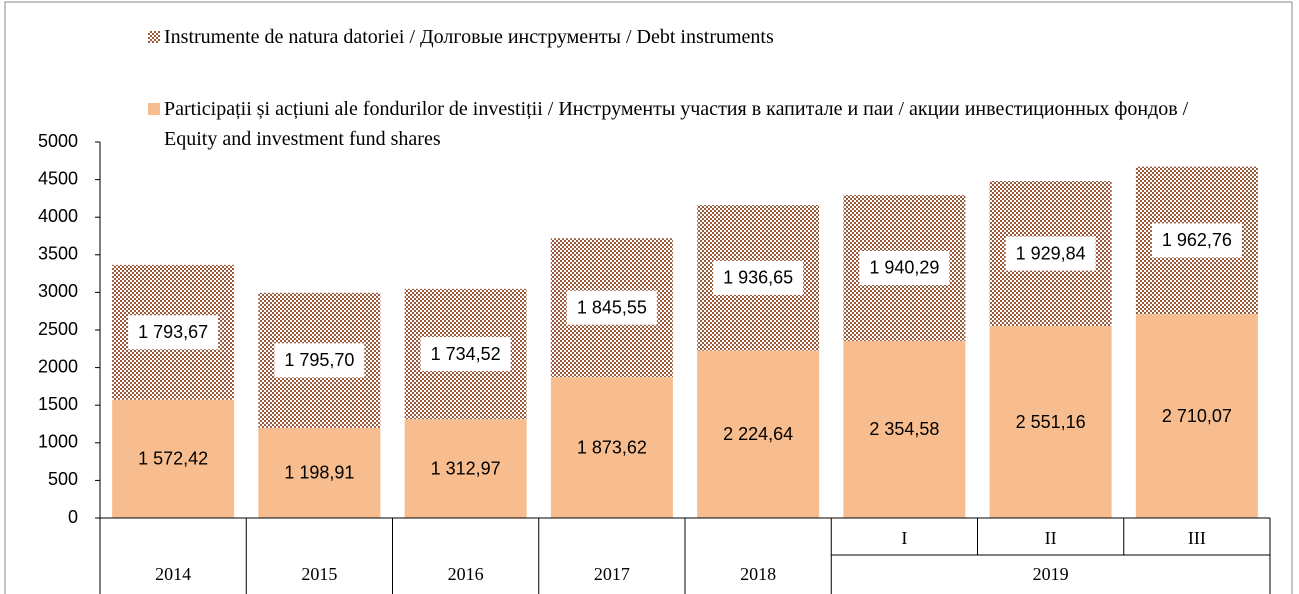 Image resolution: width=1299 pixels, height=594 pixels. Describe the element at coordinates (58, 178) in the screenshot. I see `y-tick-label: 4500` at that location.